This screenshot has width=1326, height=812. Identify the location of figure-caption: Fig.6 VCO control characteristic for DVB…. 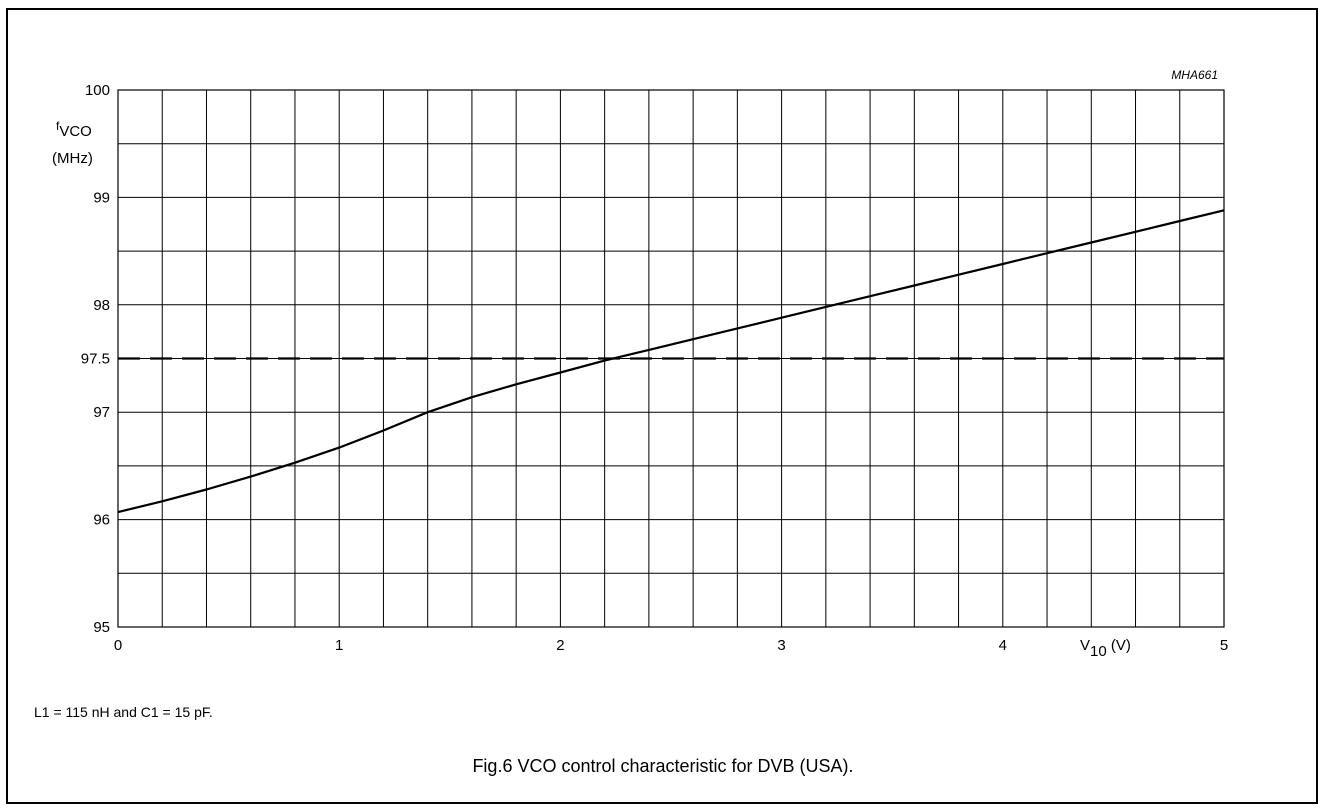
(663, 766).